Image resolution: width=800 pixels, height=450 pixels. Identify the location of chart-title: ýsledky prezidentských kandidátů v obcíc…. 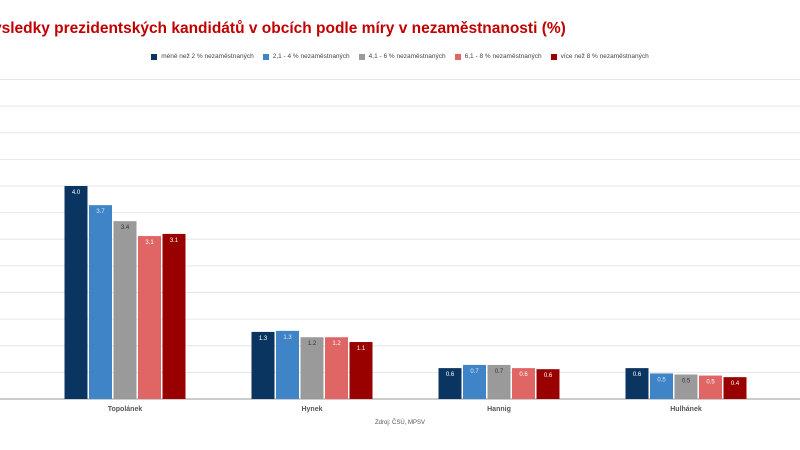
(283, 28).